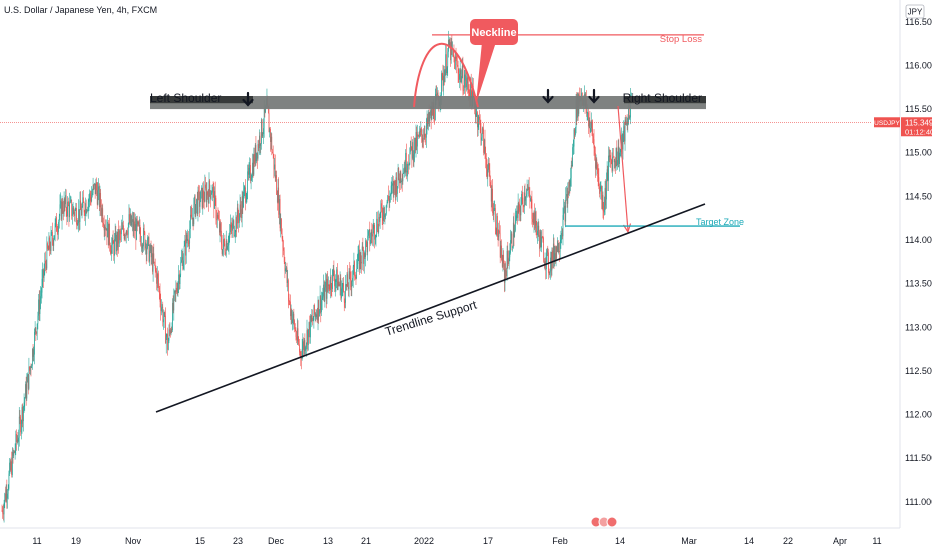  I want to click on price-tick-label: 111.000, so click(918, 502).